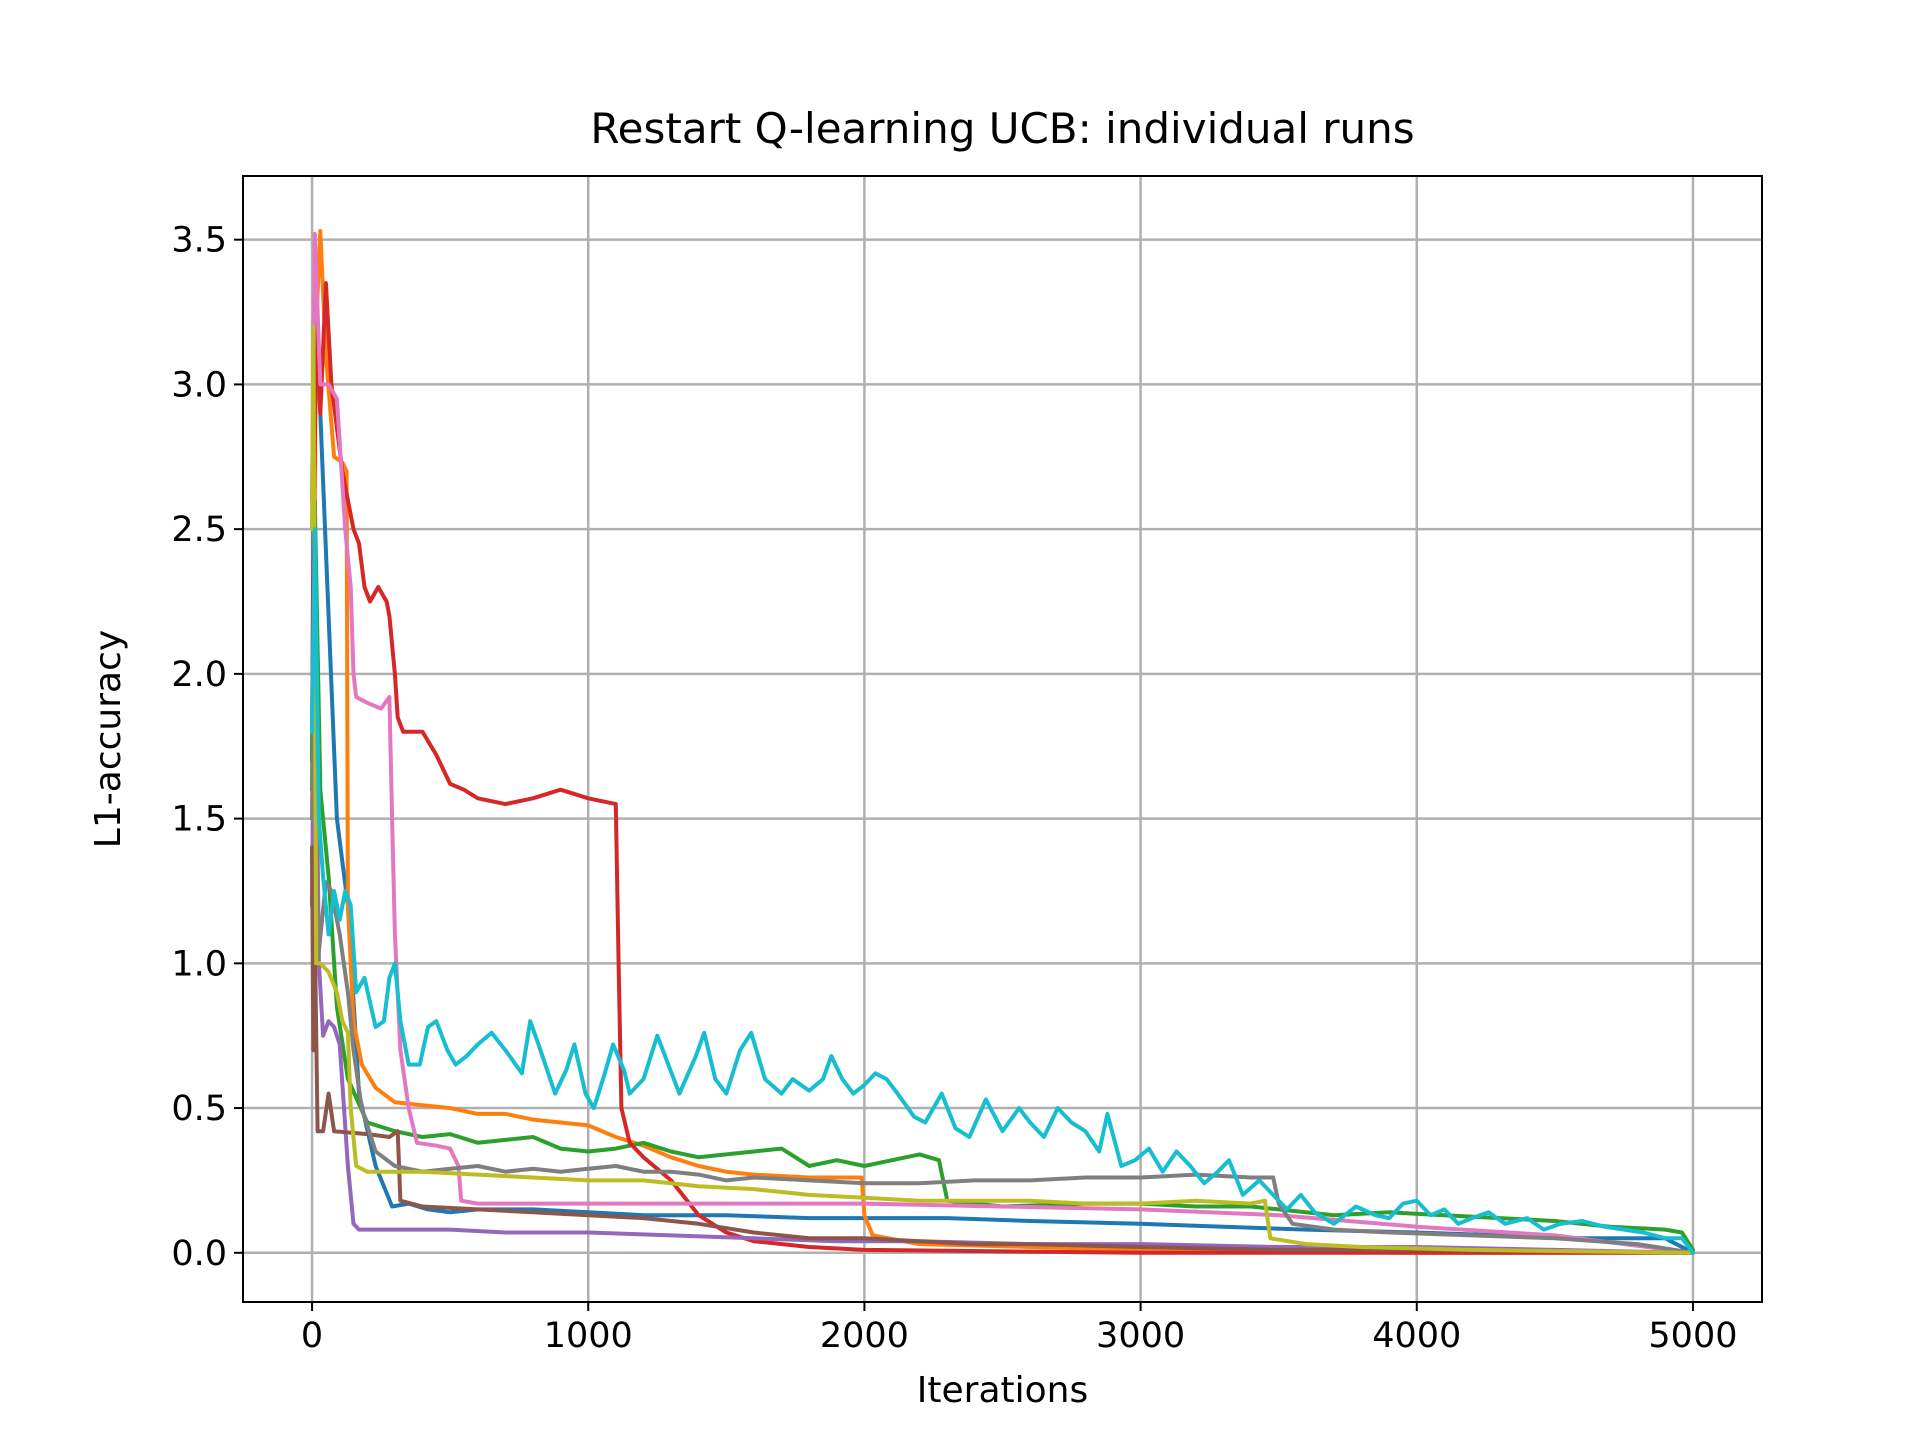 The width and height of the screenshot is (1920, 1440). I want to click on x-axis-label: Iterations, so click(1002, 1390).